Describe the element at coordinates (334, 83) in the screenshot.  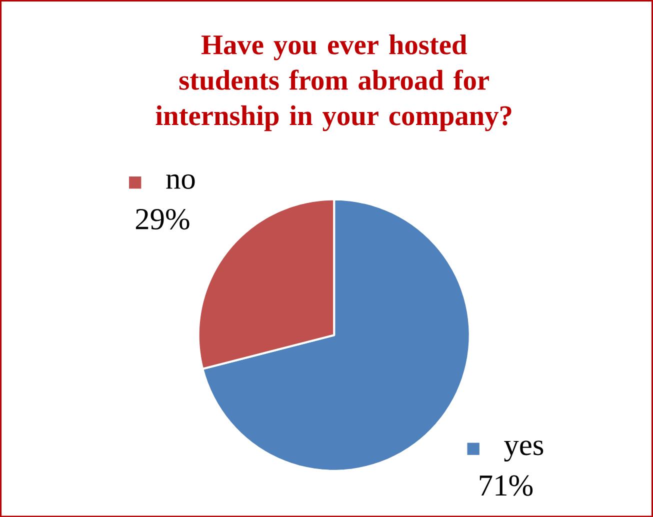
I see `chart-title: Have you ever hosted students from abroad for internship in your company?` at that location.